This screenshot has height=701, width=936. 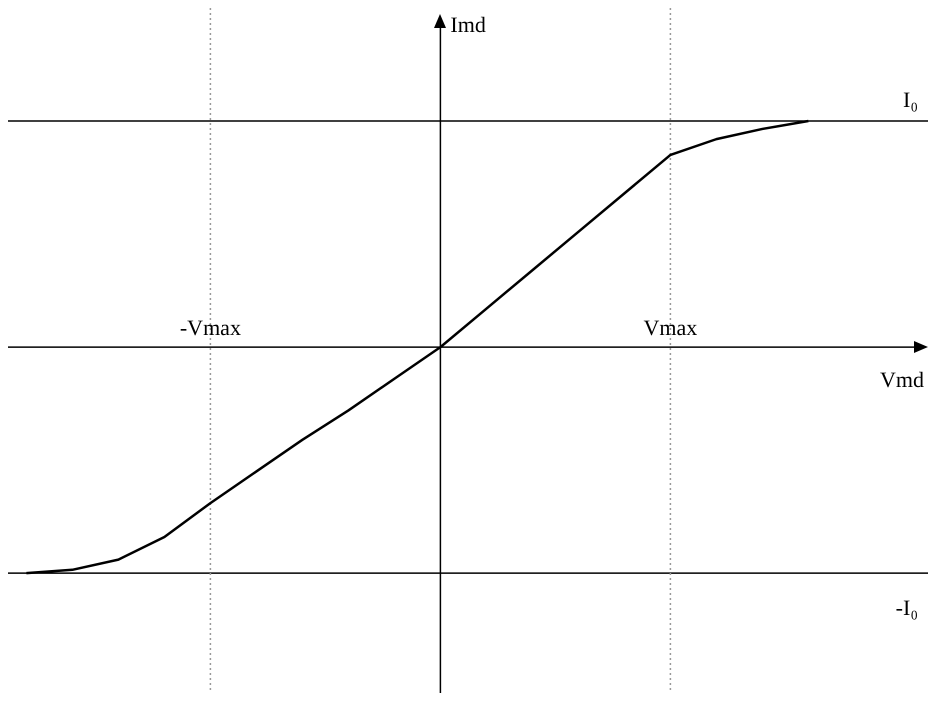 What do you see at coordinates (210, 327) in the screenshot?
I see `x-tick-label: -Vmax` at bounding box center [210, 327].